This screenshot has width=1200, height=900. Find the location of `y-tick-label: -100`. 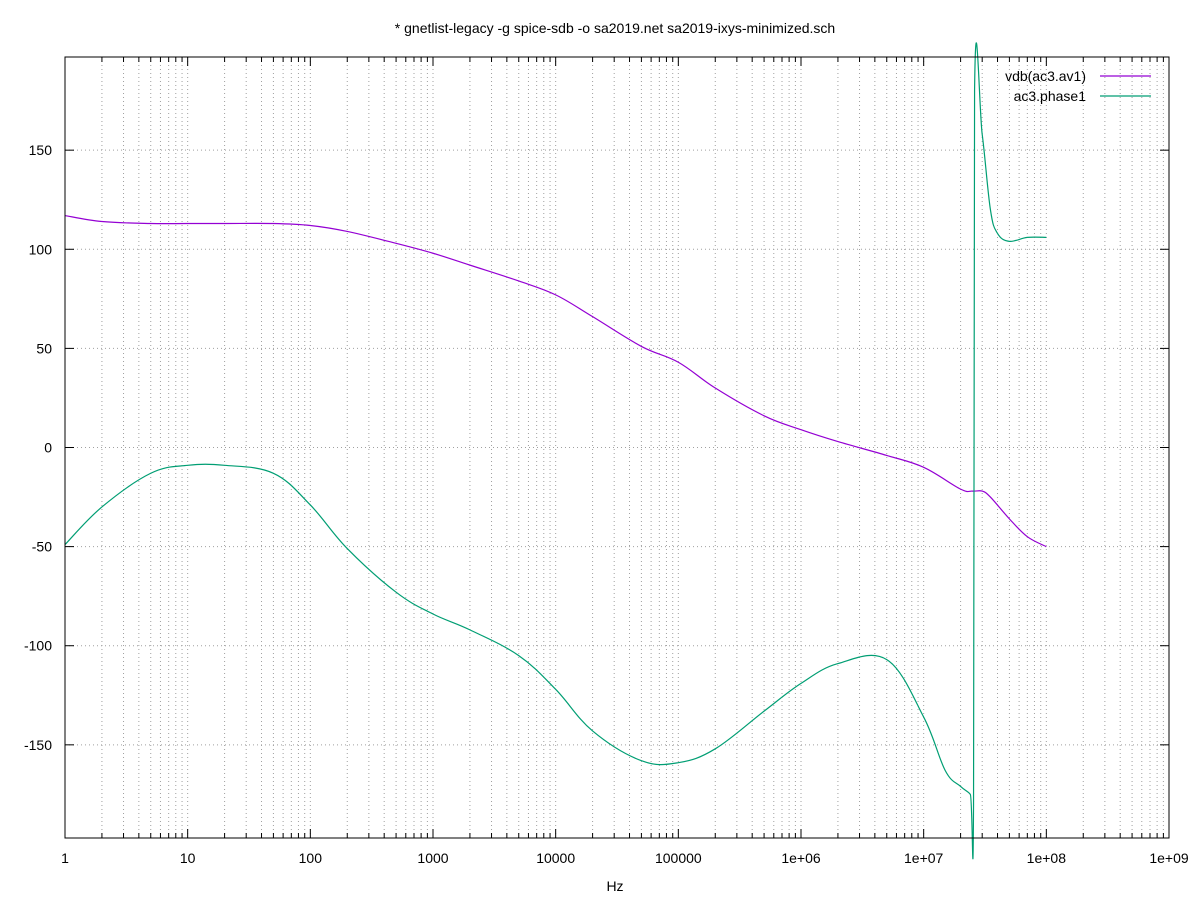

y-tick-label: -100 is located at coordinates (38, 646).